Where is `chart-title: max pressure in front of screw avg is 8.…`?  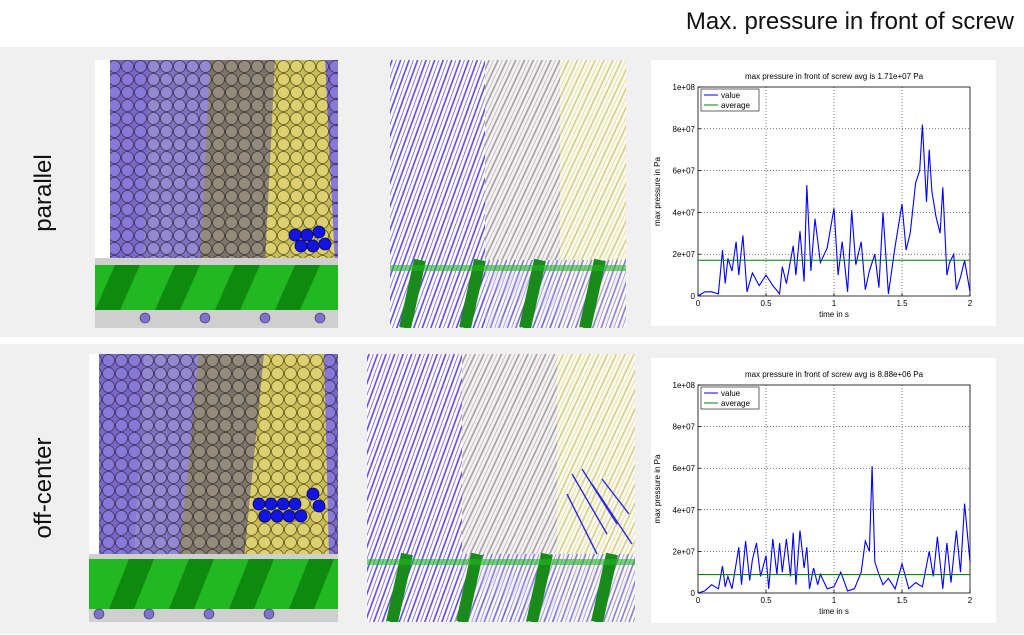
chart-title: max pressure in front of screw avg is 8.… is located at coordinates (834, 374).